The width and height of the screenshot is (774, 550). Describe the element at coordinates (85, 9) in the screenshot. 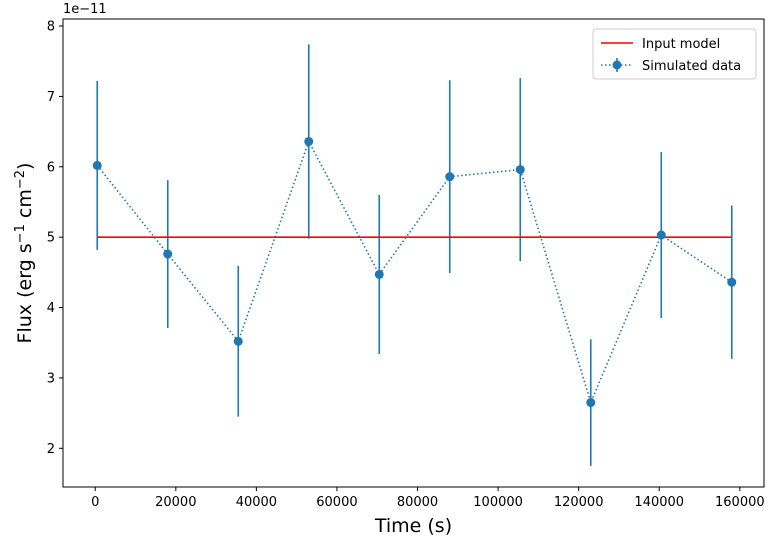

I see `y-offset-label: 1e−11` at that location.